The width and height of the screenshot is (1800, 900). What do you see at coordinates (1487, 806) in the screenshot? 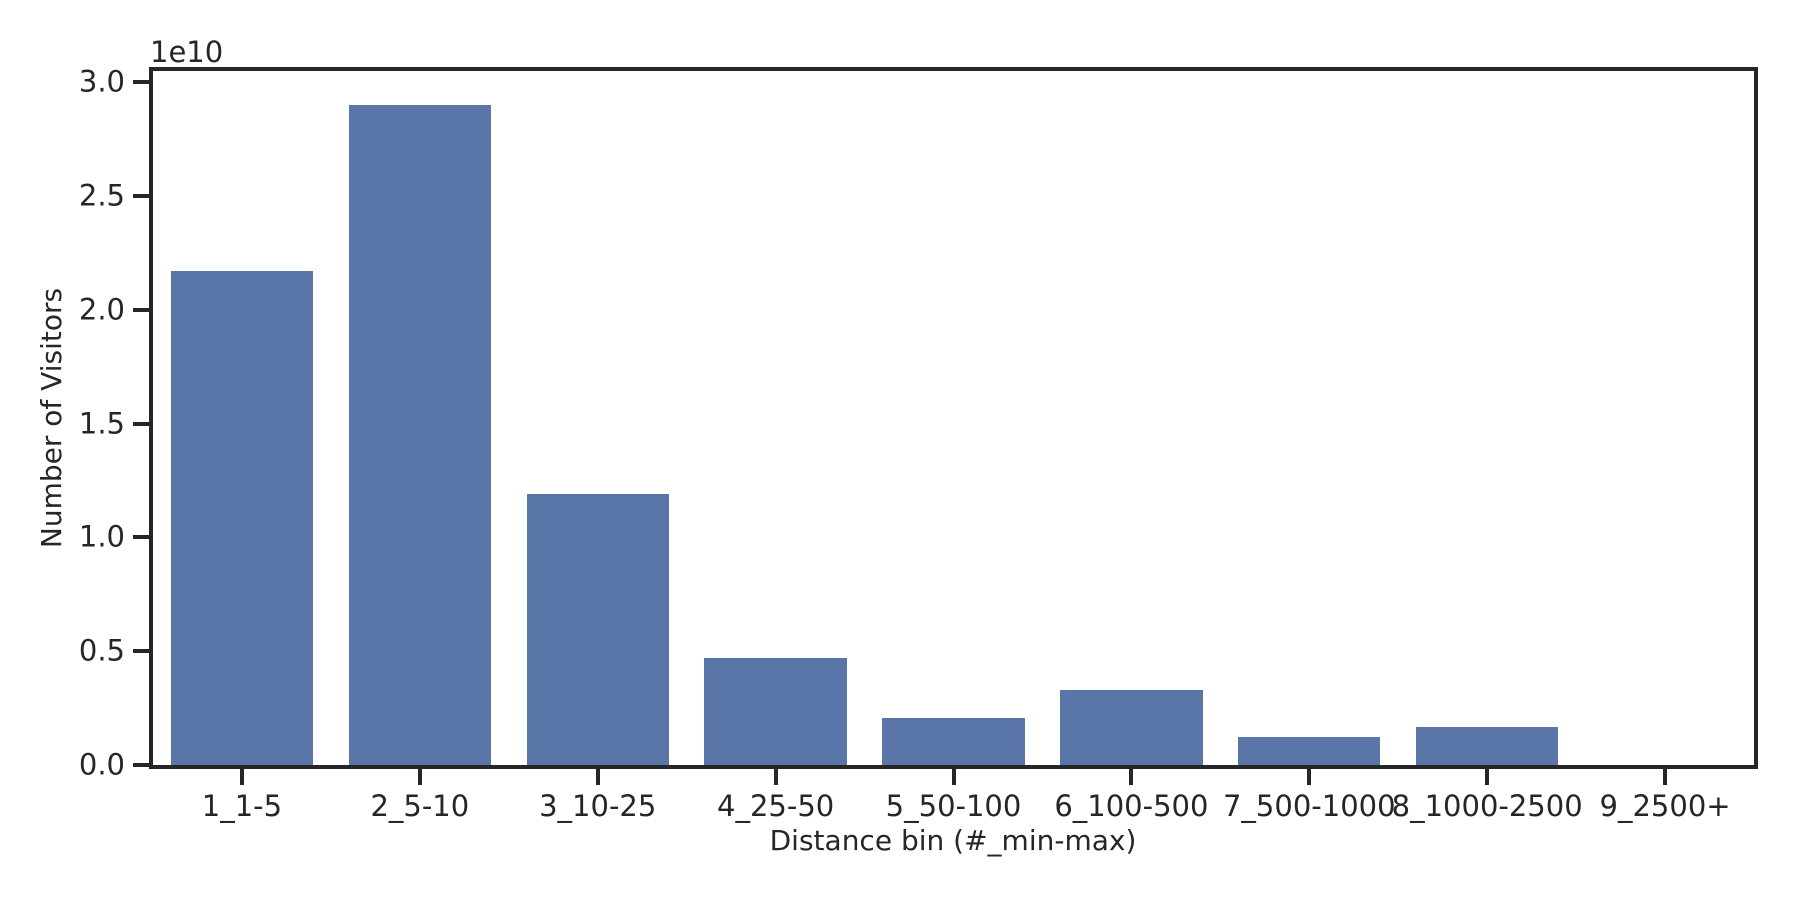
I see `x-tick-label: 8_1000-2500` at bounding box center [1487, 806].